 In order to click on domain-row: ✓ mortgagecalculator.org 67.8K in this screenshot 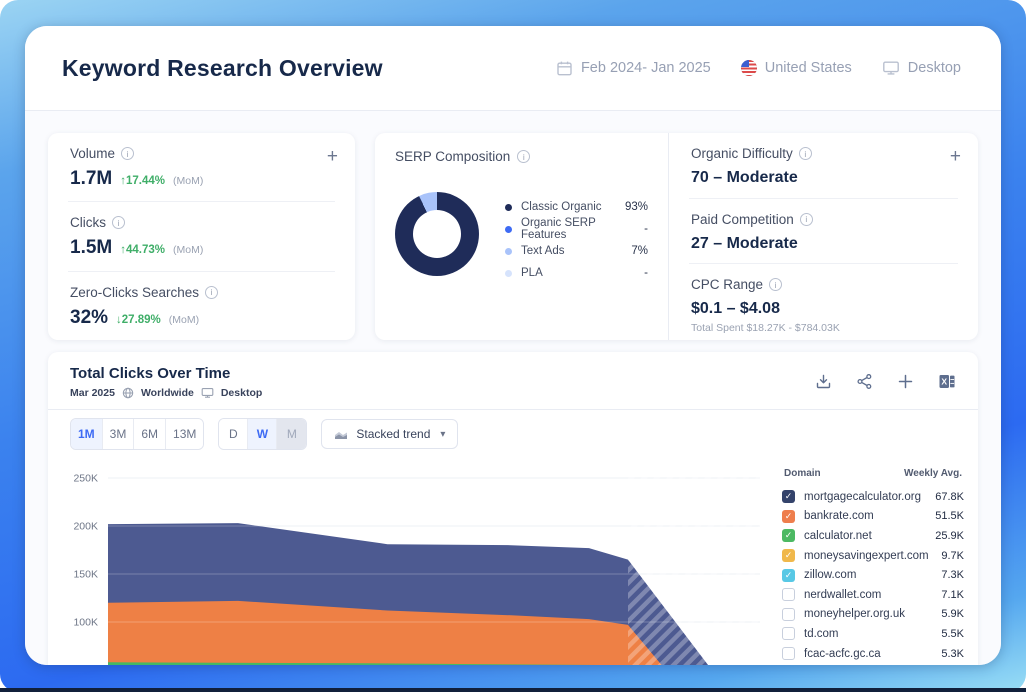, I will do `click(873, 497)`.